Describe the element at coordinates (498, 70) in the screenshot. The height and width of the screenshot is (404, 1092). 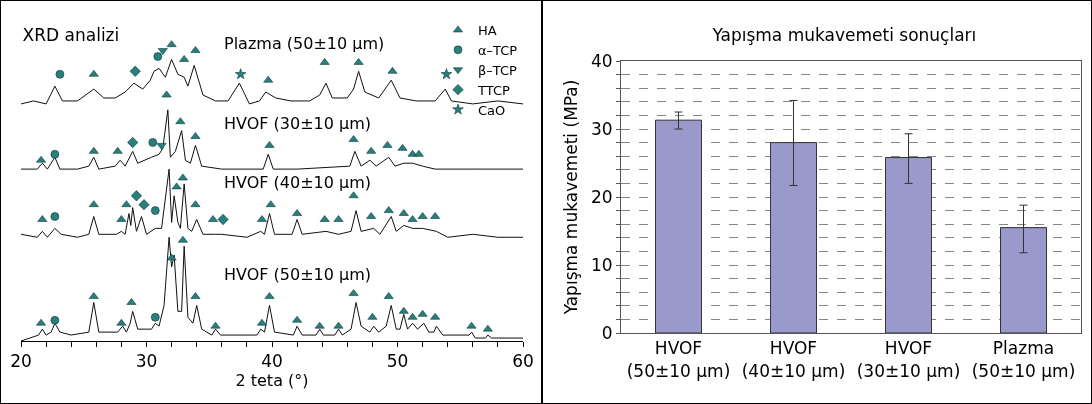
I see `legend-label: β–TCP` at that location.